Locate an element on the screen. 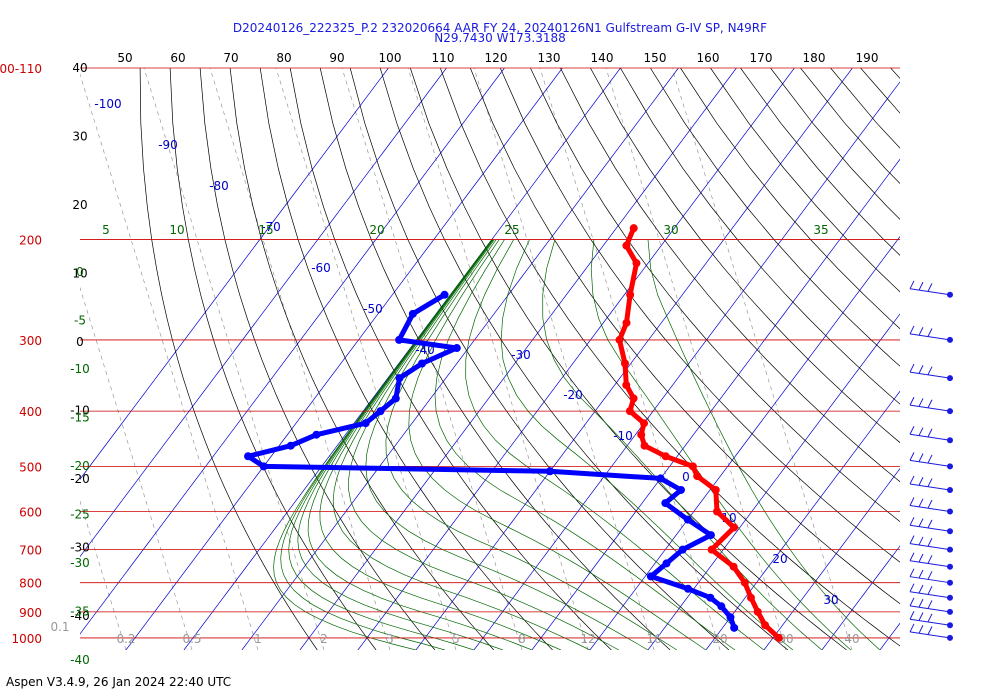  adiabat-label: -5 is located at coordinates (80, 321).